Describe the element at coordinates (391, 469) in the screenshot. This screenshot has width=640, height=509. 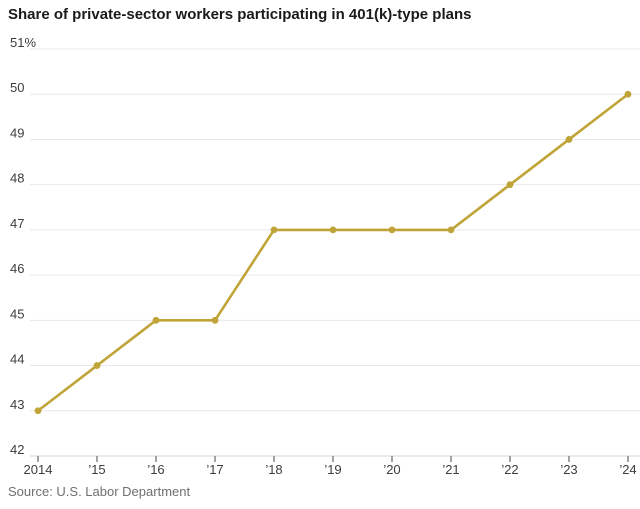
I see `x-tick-label: ’20` at that location.